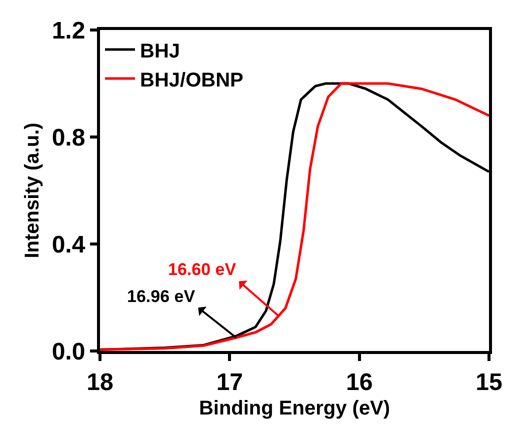 The width and height of the screenshot is (514, 428). Describe the element at coordinates (32, 190) in the screenshot. I see `y-axis-title: Intensity (a.u.)` at that location.